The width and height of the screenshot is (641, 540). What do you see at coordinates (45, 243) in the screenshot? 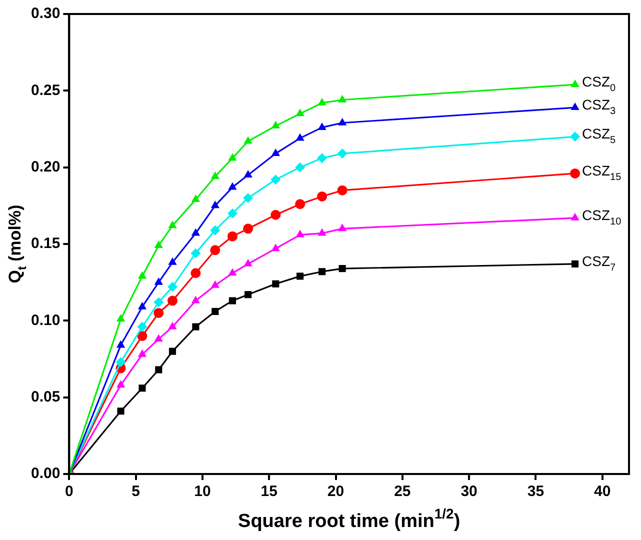
I see `y-tick-label: 0.15` at bounding box center [45, 243].